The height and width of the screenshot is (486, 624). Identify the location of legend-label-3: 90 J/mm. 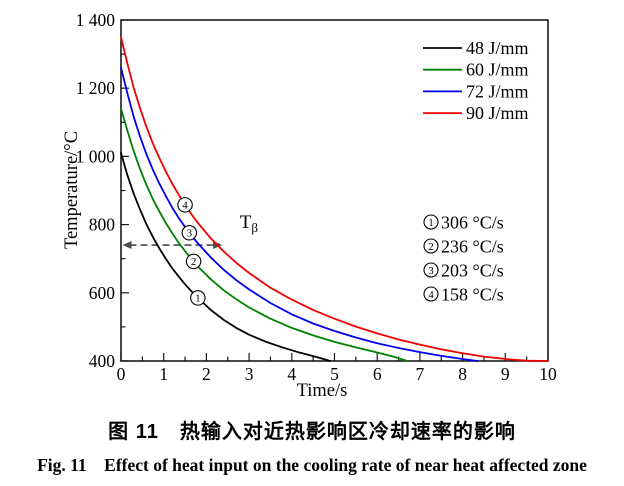
(497, 113).